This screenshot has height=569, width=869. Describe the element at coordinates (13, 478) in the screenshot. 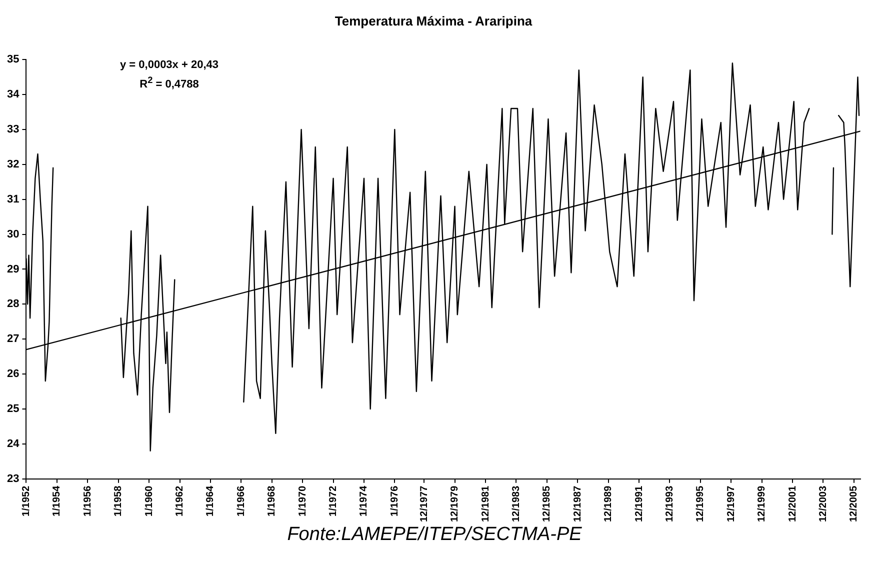

I see `y-tick-label: 23` at that location.